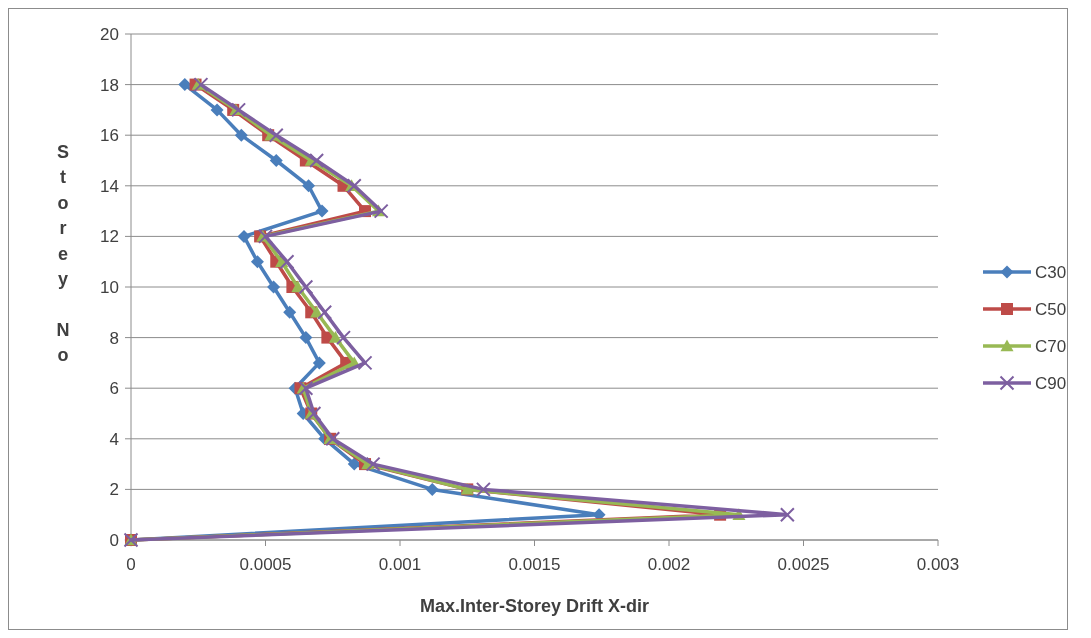 This screenshot has height=638, width=1091. What do you see at coordinates (1051, 346) in the screenshot?
I see `legend-label: C70` at bounding box center [1051, 346].